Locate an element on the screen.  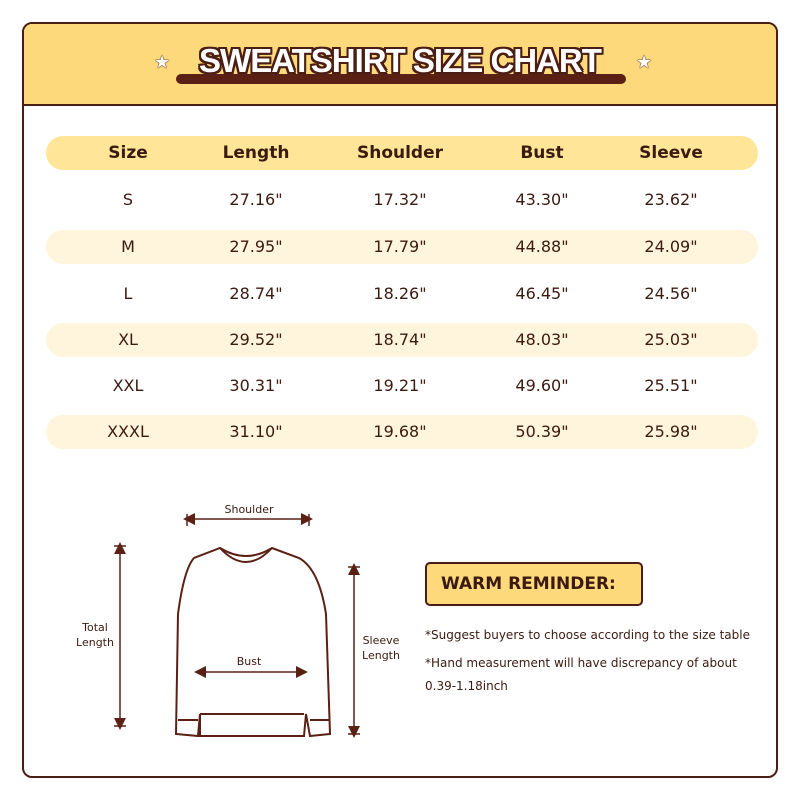
header-banner: ★ SWEATSHIRT SIZE CHART ★ is located at coordinates (400, 65).